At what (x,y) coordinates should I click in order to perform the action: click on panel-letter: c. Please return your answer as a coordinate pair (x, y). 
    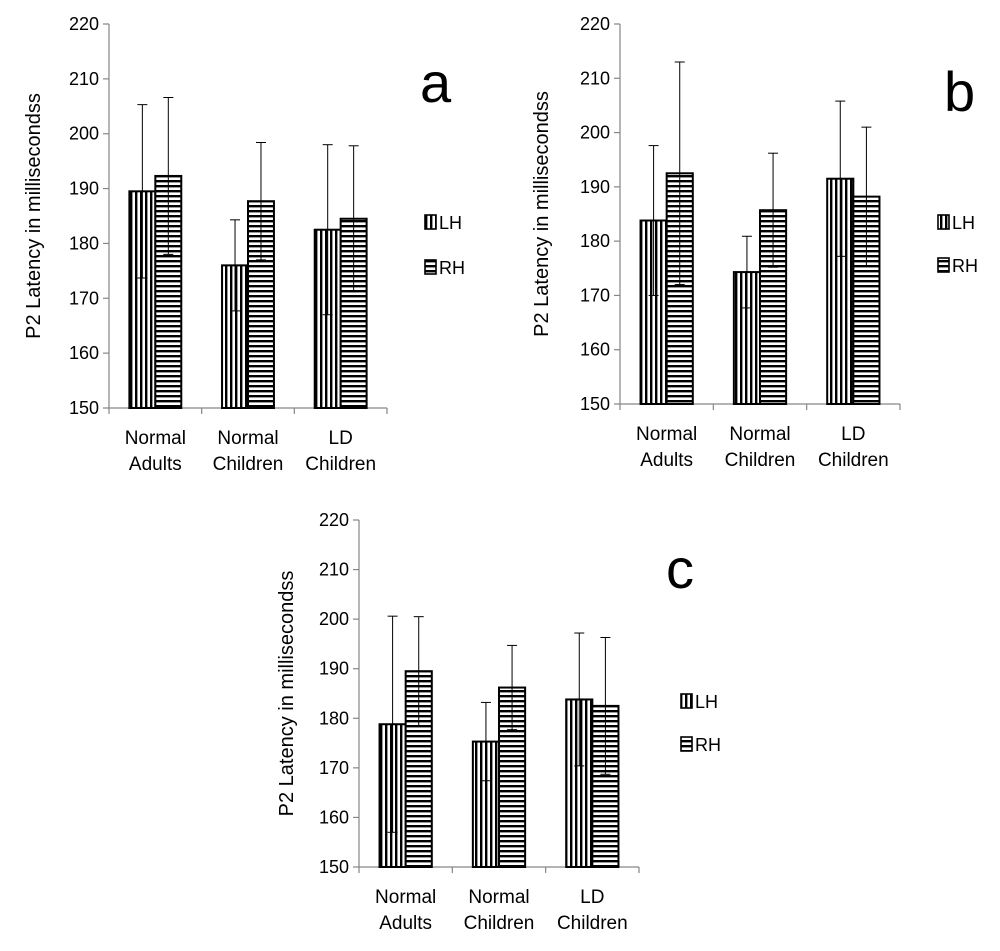
    Looking at the image, I should click on (680, 568).